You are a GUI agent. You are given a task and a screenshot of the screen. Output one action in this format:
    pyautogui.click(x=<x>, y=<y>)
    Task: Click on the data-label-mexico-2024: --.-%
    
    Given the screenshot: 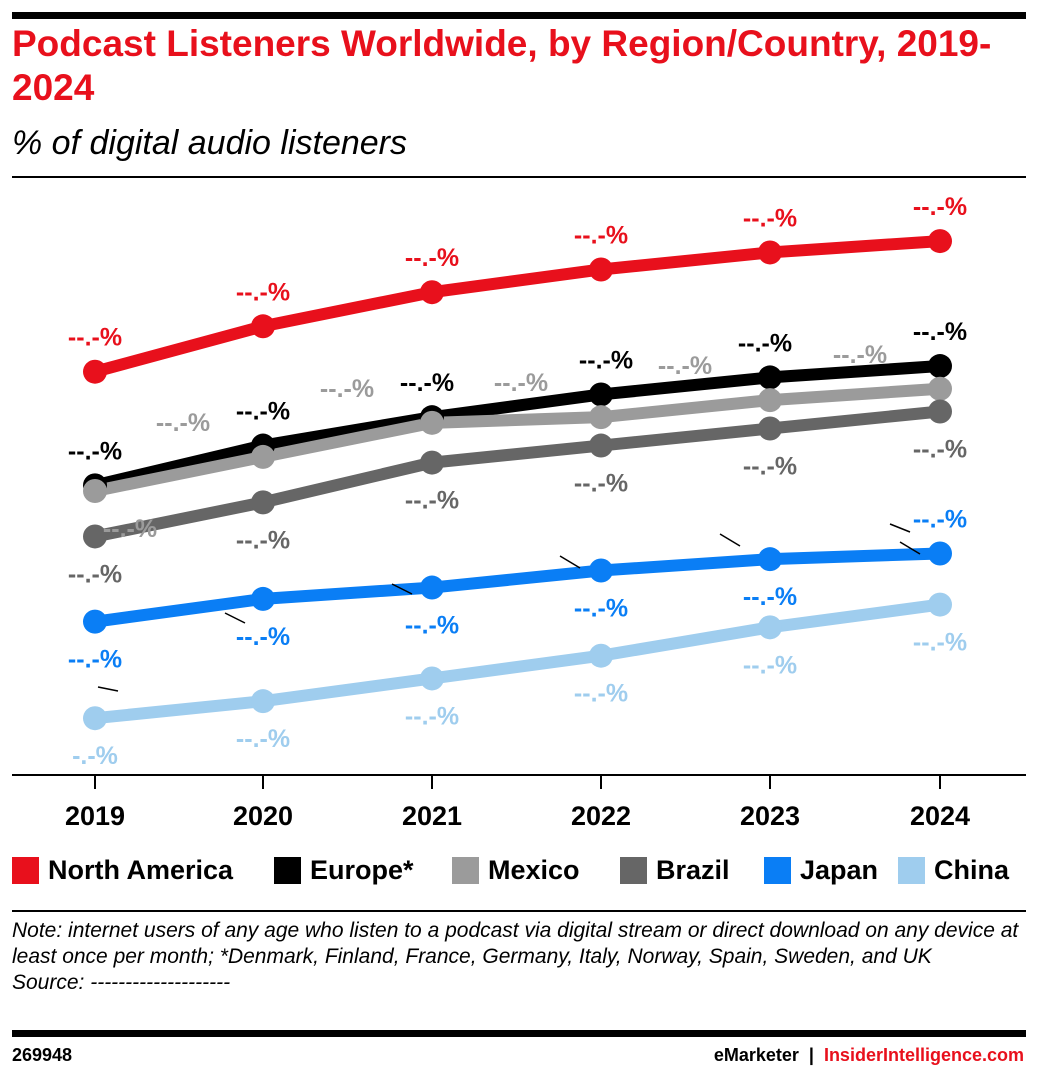 What is the action you would take?
    pyautogui.click(x=860, y=355)
    